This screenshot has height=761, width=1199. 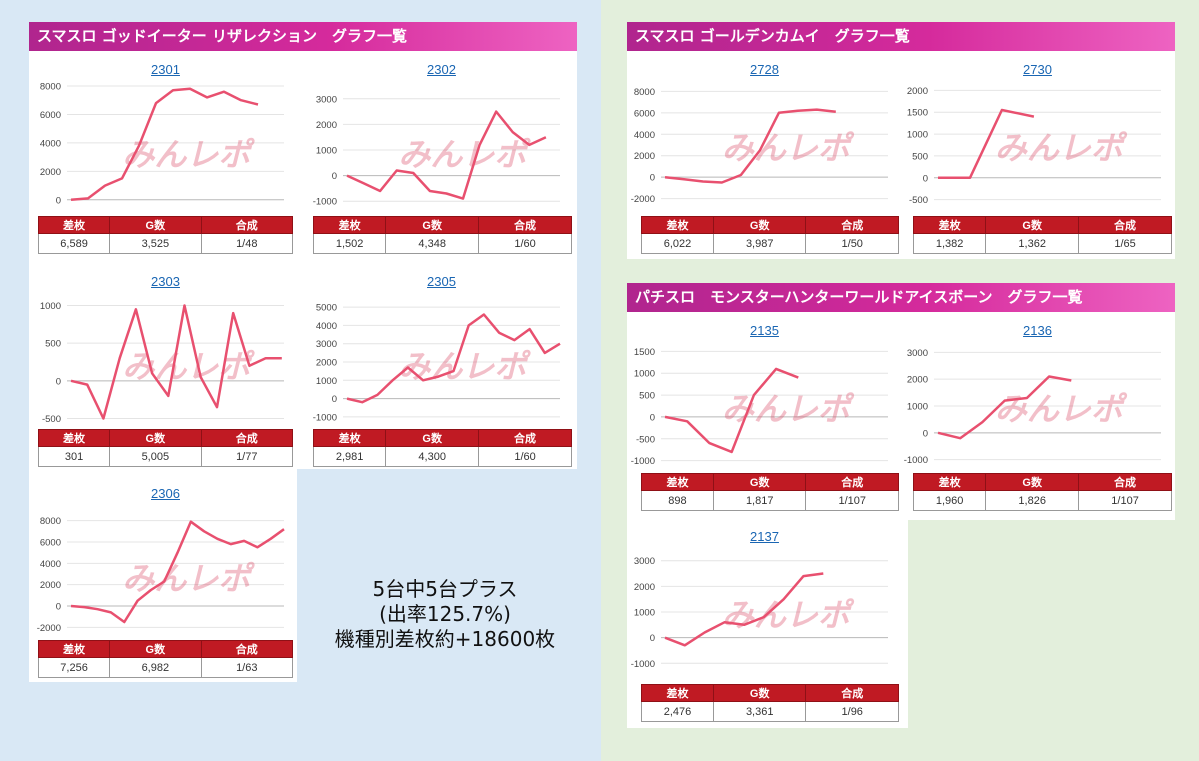 What do you see at coordinates (441, 281) in the screenshot?
I see `machine-number-link: 2305` at bounding box center [441, 281].